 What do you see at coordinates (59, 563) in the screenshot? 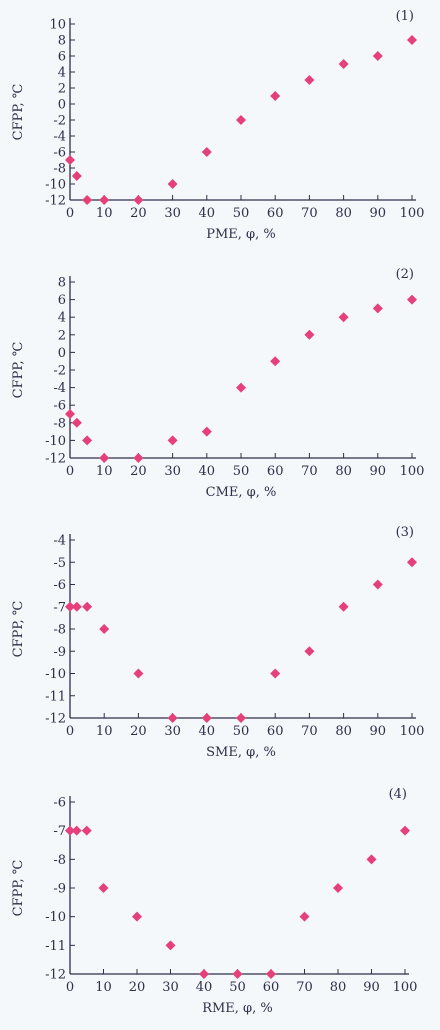
I see `y-tick-label: -5` at bounding box center [59, 563].